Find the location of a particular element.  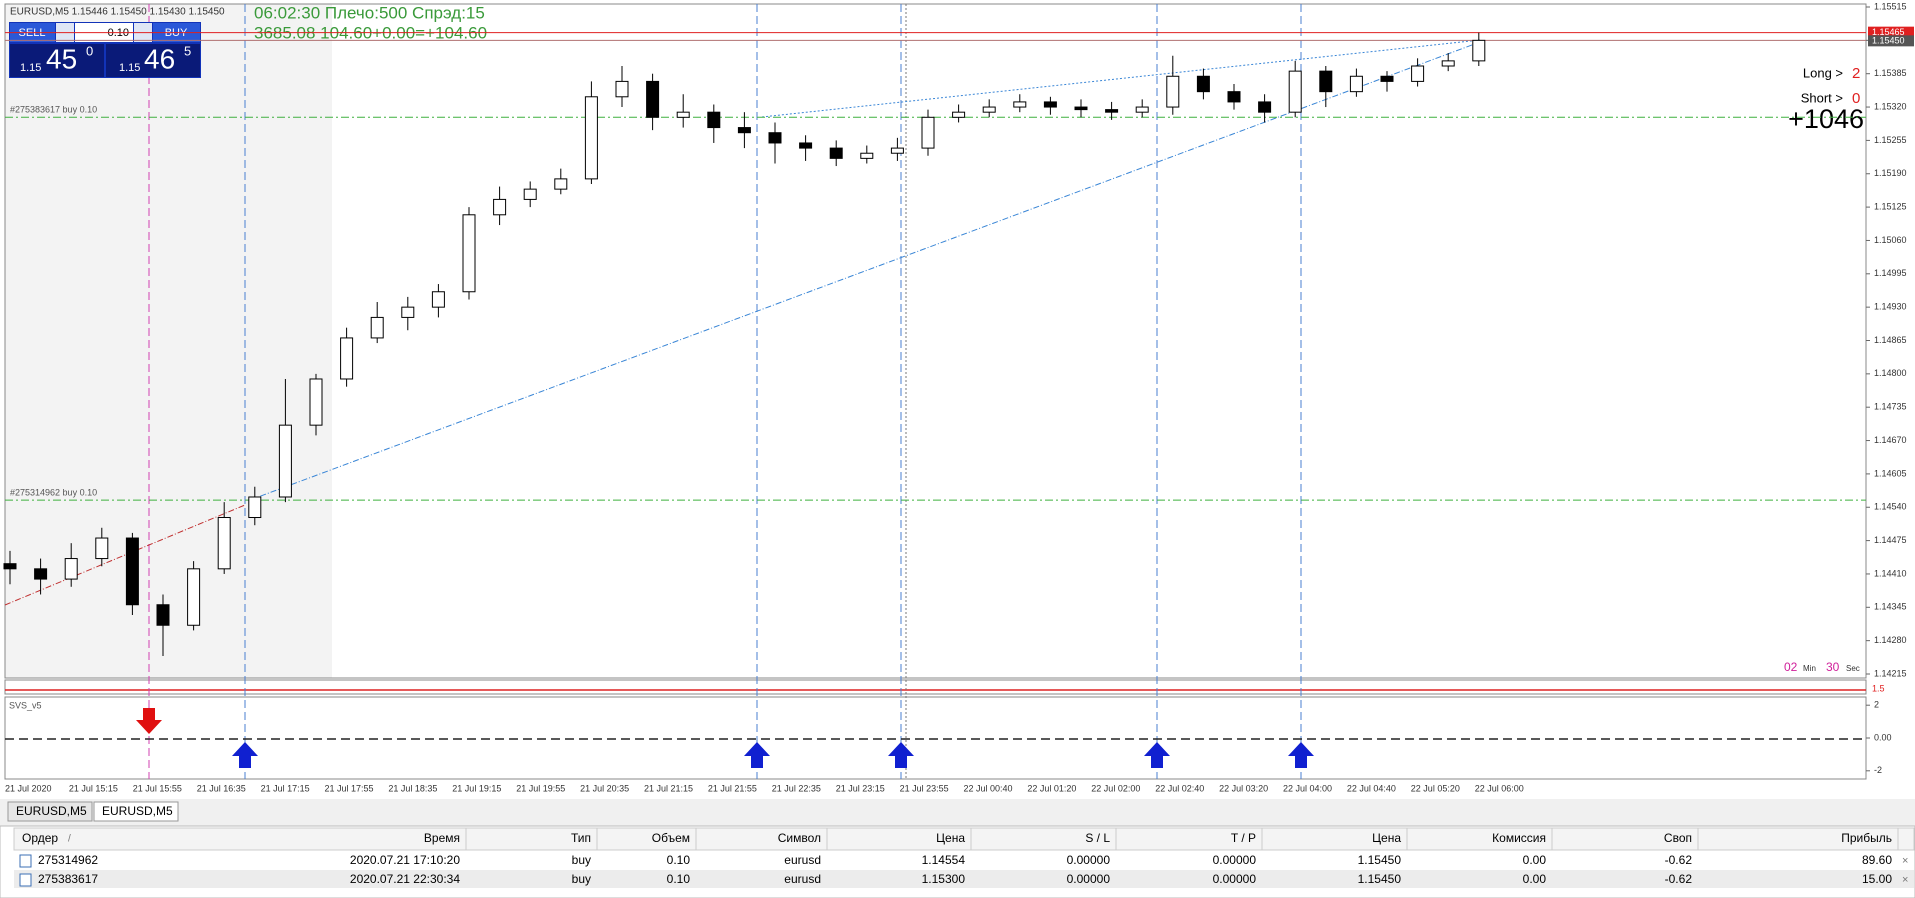

cell: 2020.07.21 22:30:34 is located at coordinates (405, 879).